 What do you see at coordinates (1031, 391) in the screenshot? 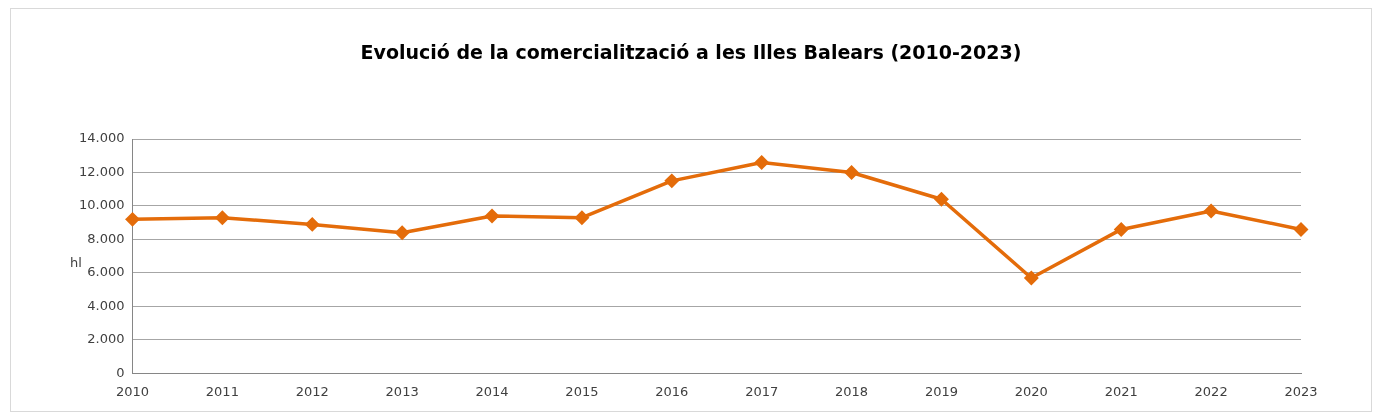
I see `x-tick-label: 2020` at bounding box center [1031, 391].